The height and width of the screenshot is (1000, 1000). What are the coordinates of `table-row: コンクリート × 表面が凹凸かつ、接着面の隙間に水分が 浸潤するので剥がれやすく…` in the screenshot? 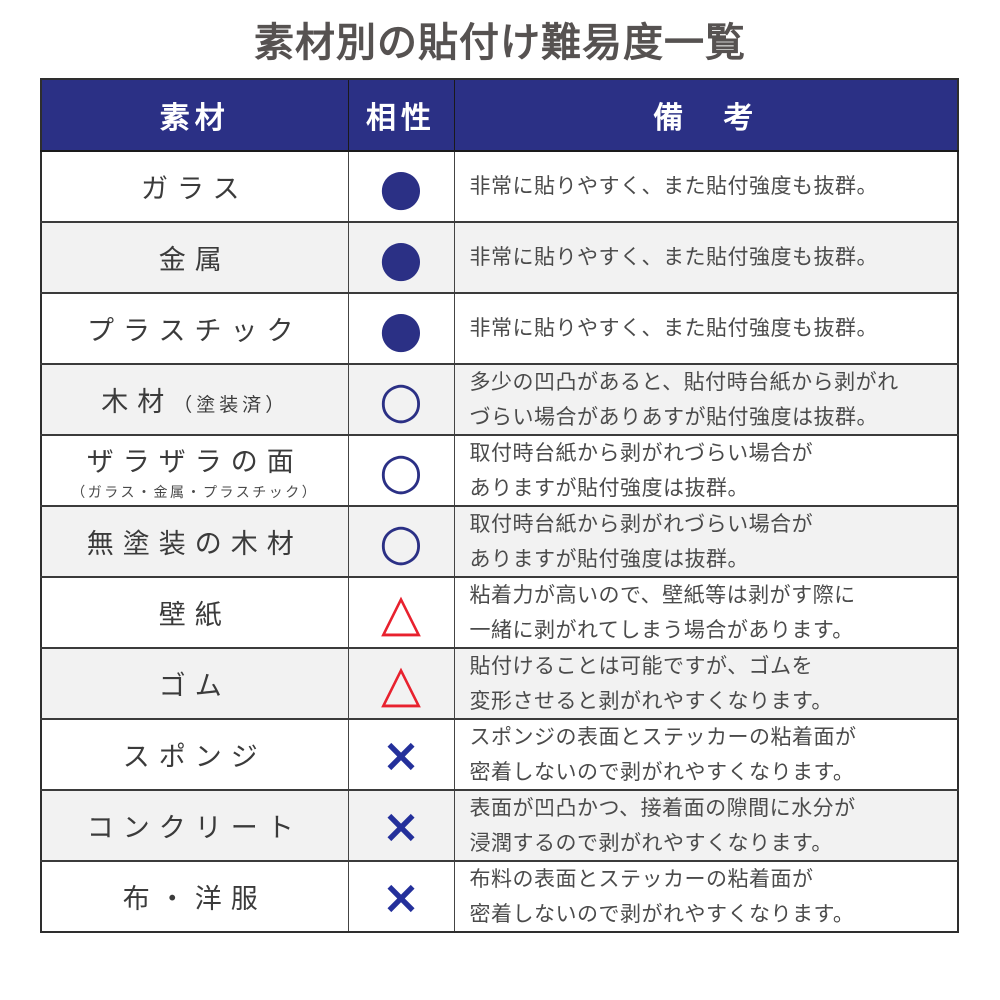 It's located at (499, 825).